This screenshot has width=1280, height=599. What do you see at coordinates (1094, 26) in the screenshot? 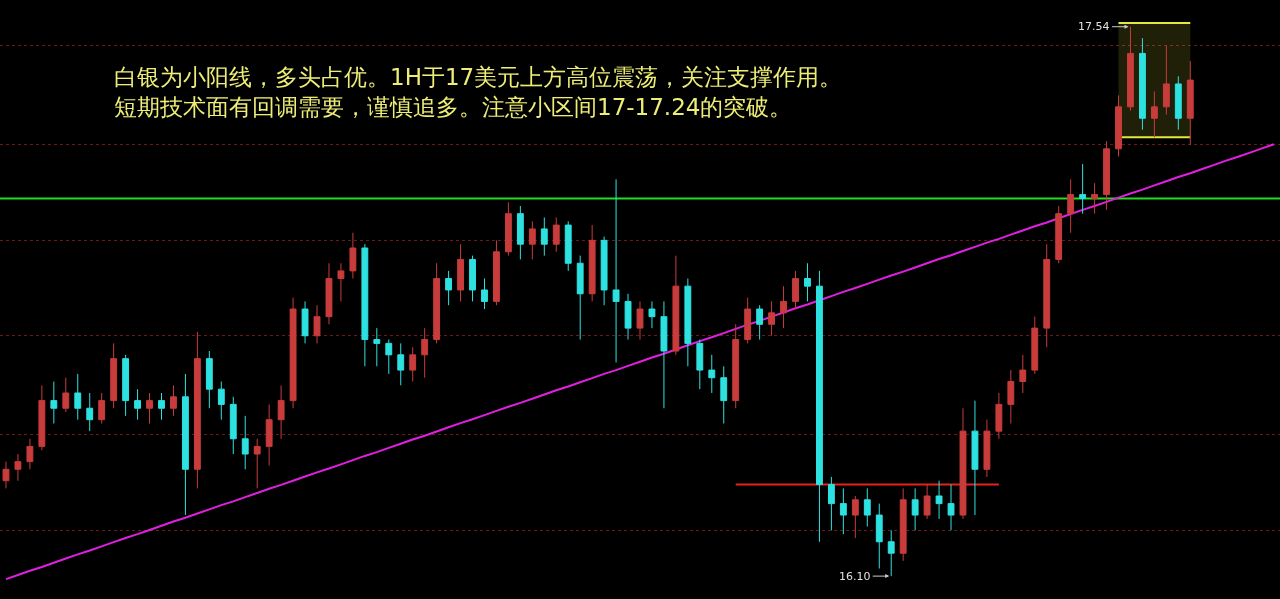
I see `annotation: 17.54` at bounding box center [1094, 26].